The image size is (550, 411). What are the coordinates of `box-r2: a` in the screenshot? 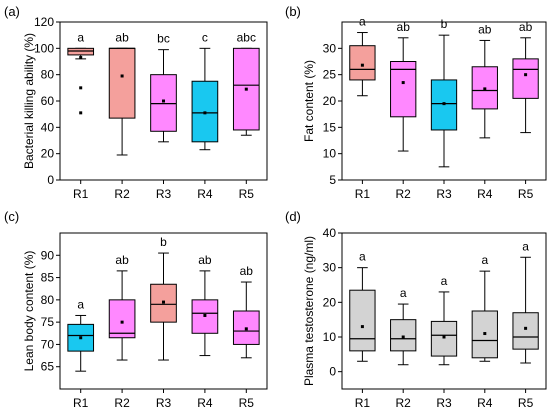 It's located at (403, 326).